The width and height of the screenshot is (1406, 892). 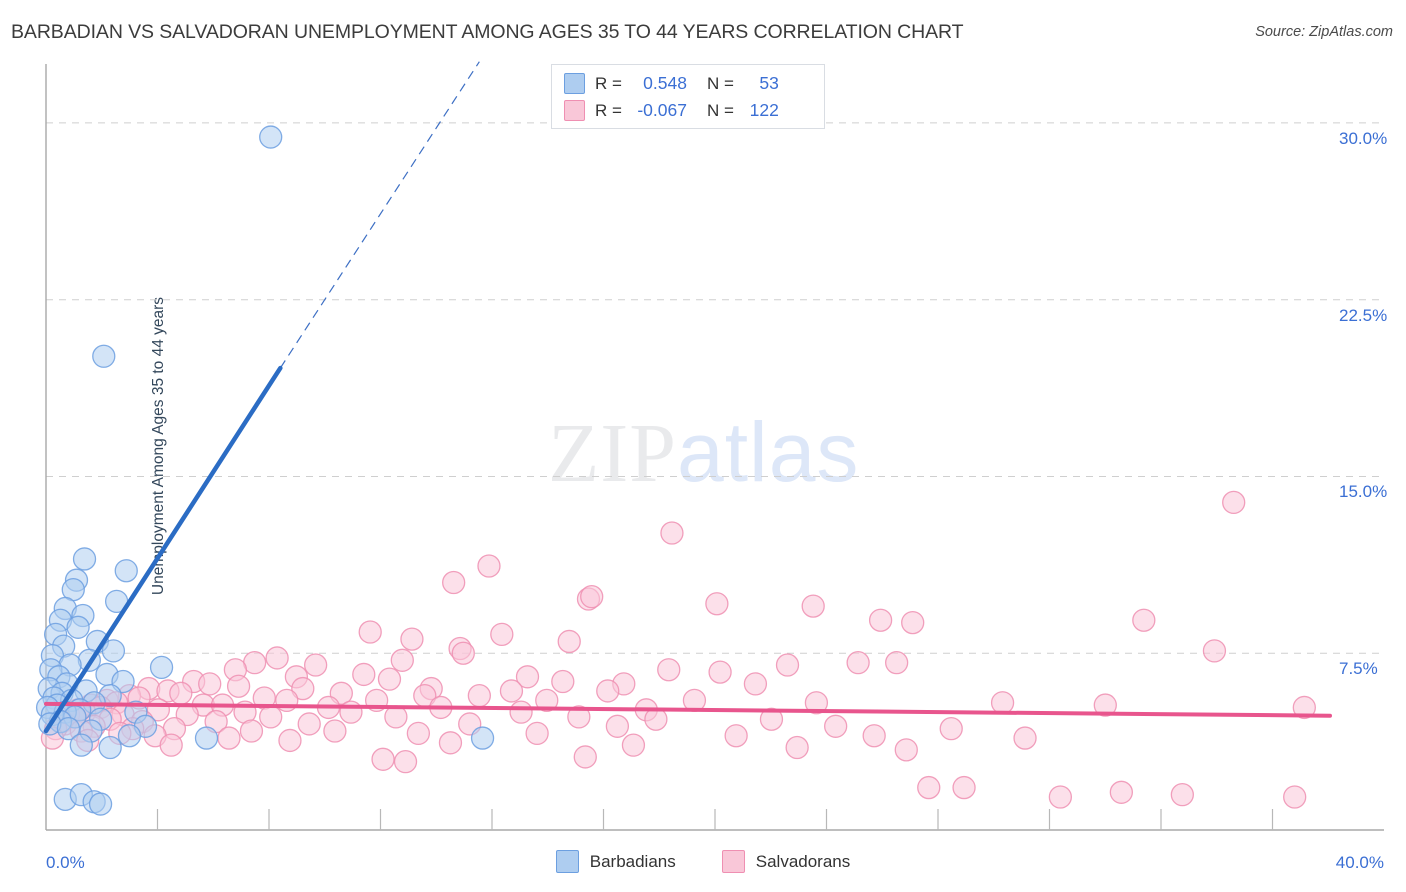 I want to click on y-tick-label-3: 30.0%, so click(x=1363, y=138).